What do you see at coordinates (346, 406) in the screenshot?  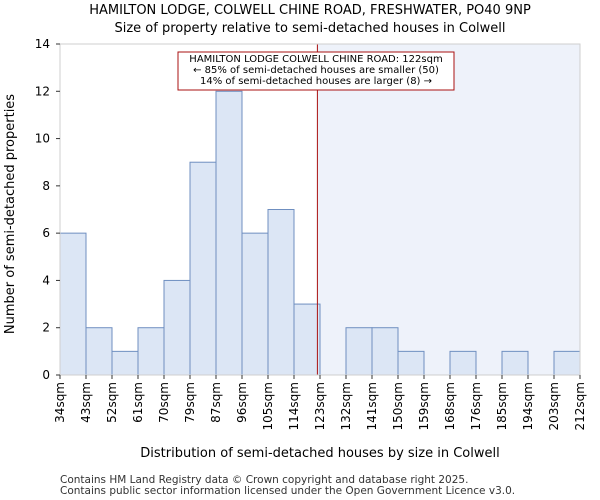 I see `x-tick-label-132sqm: 132sqm` at bounding box center [346, 406].